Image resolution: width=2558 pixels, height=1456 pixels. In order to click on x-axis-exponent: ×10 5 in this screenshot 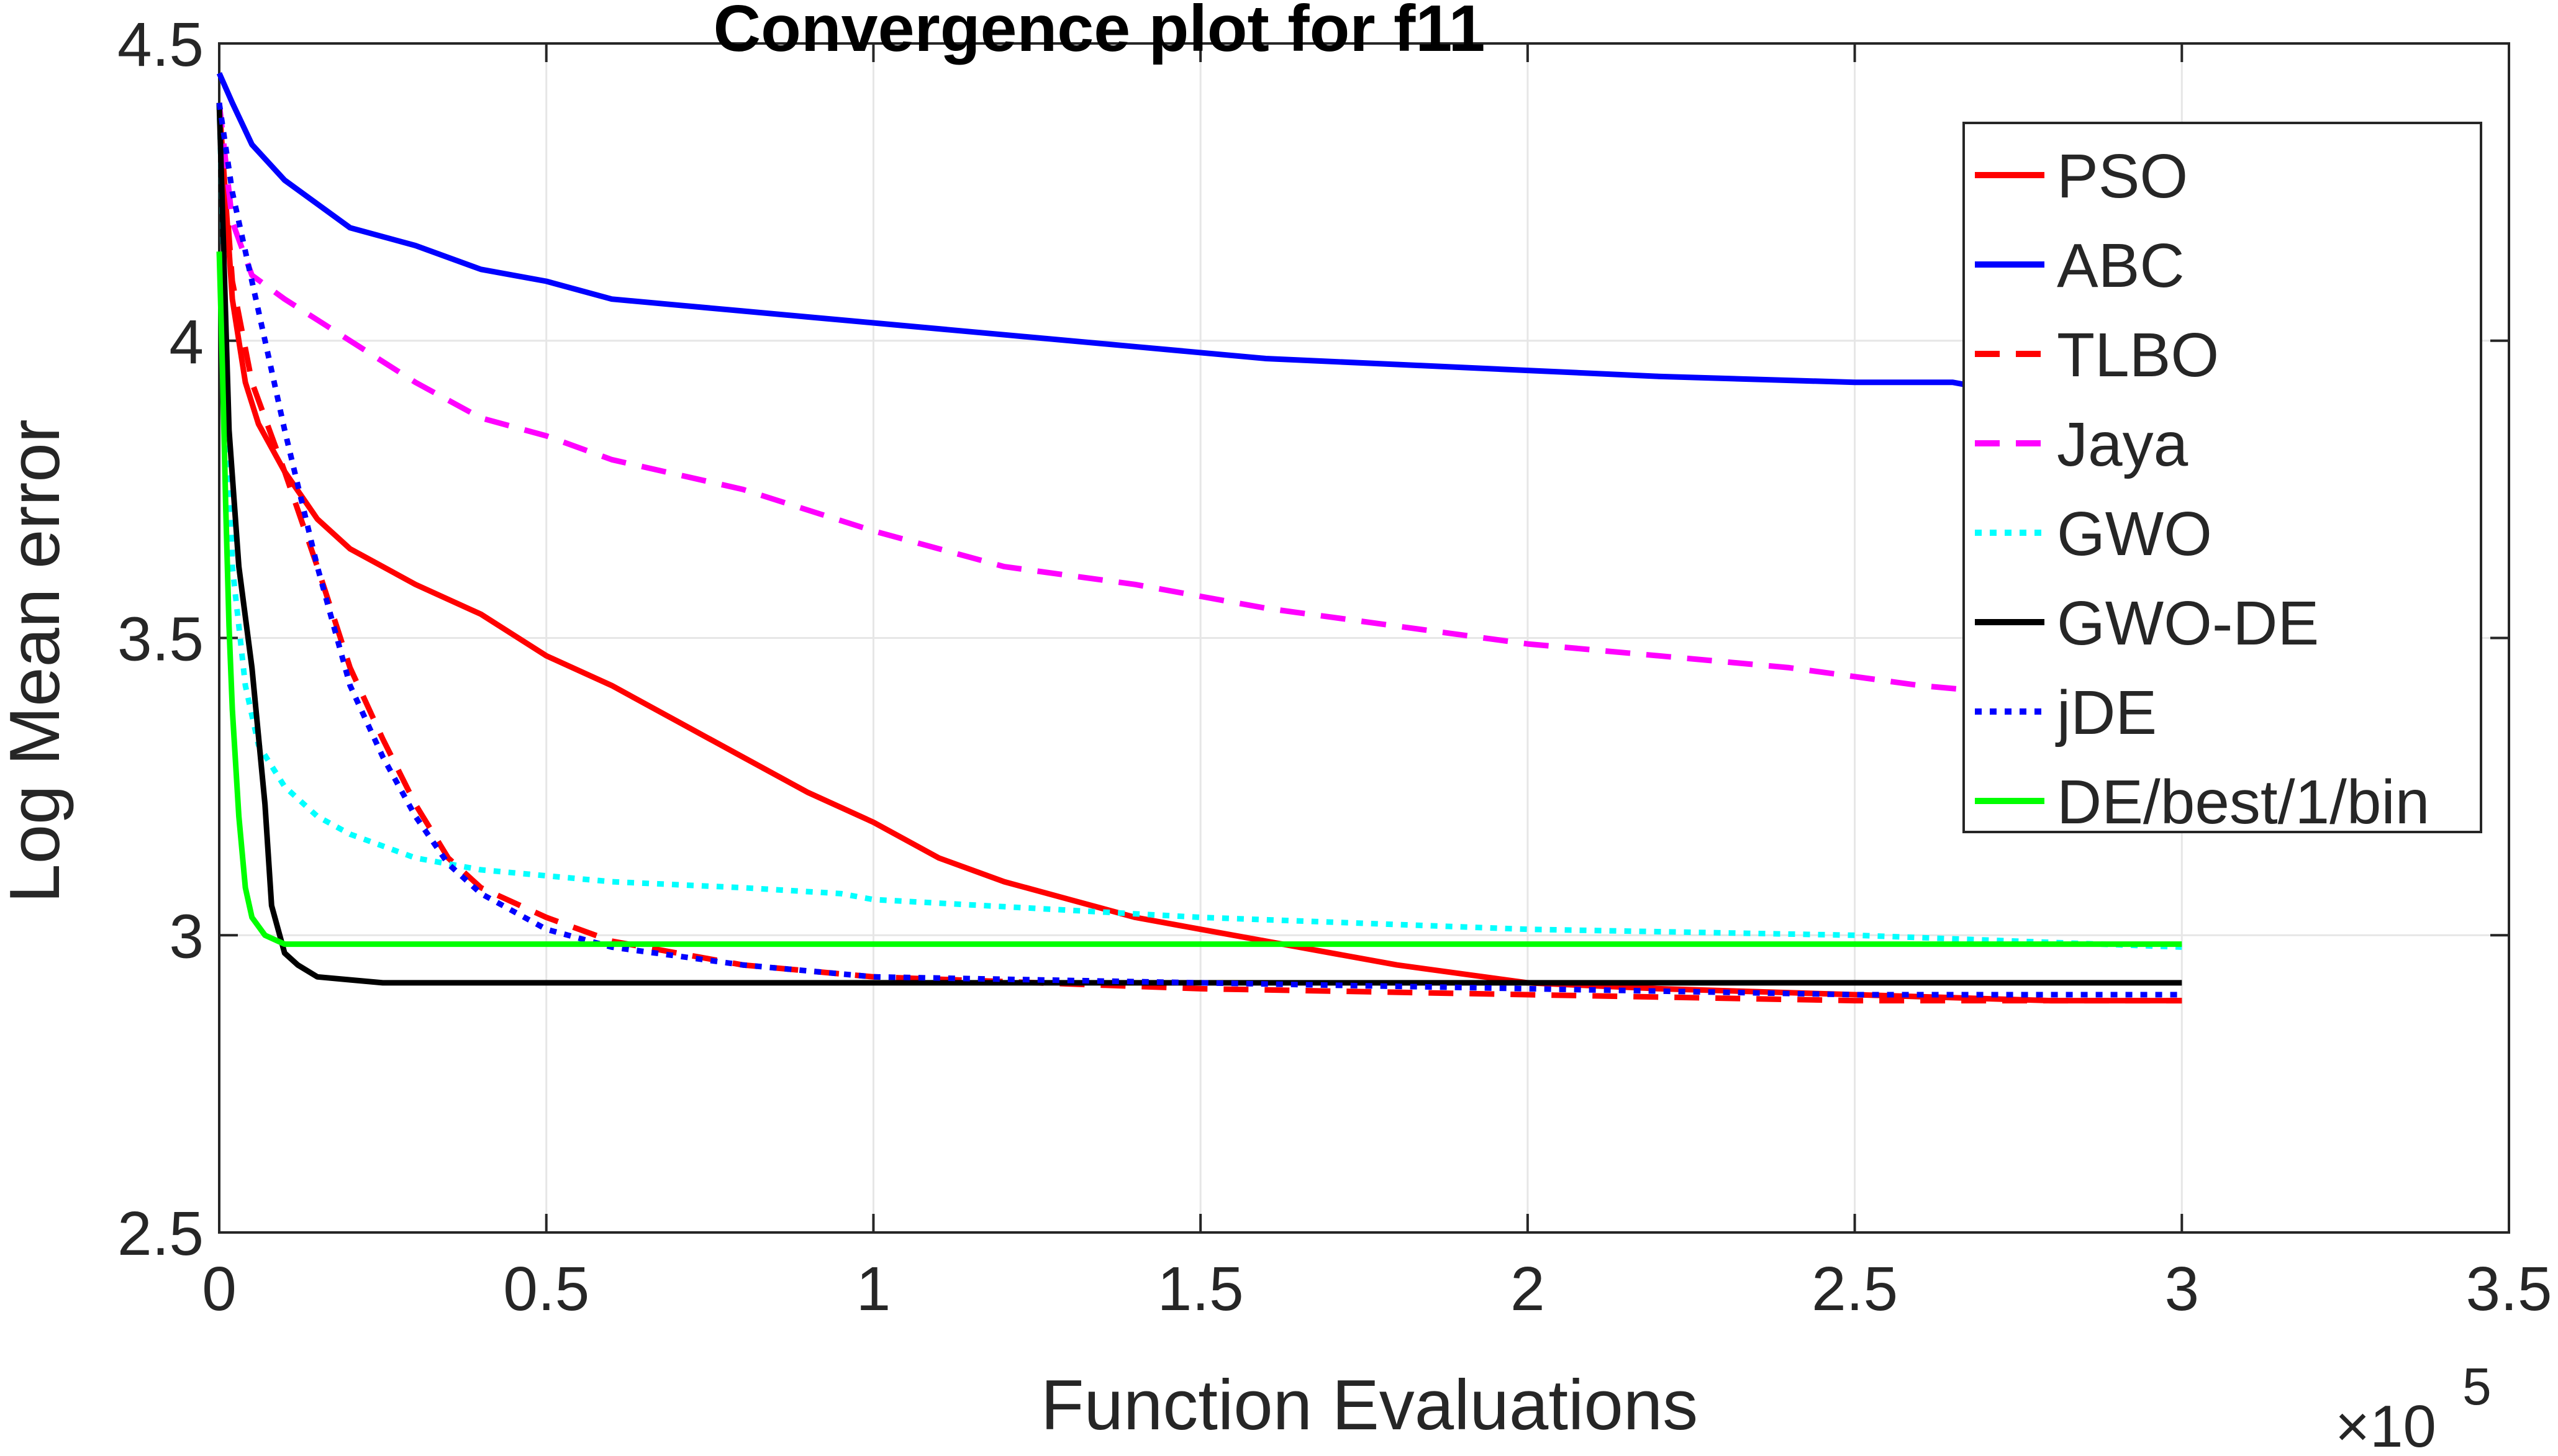, I will do `click(2413, 1406)`.